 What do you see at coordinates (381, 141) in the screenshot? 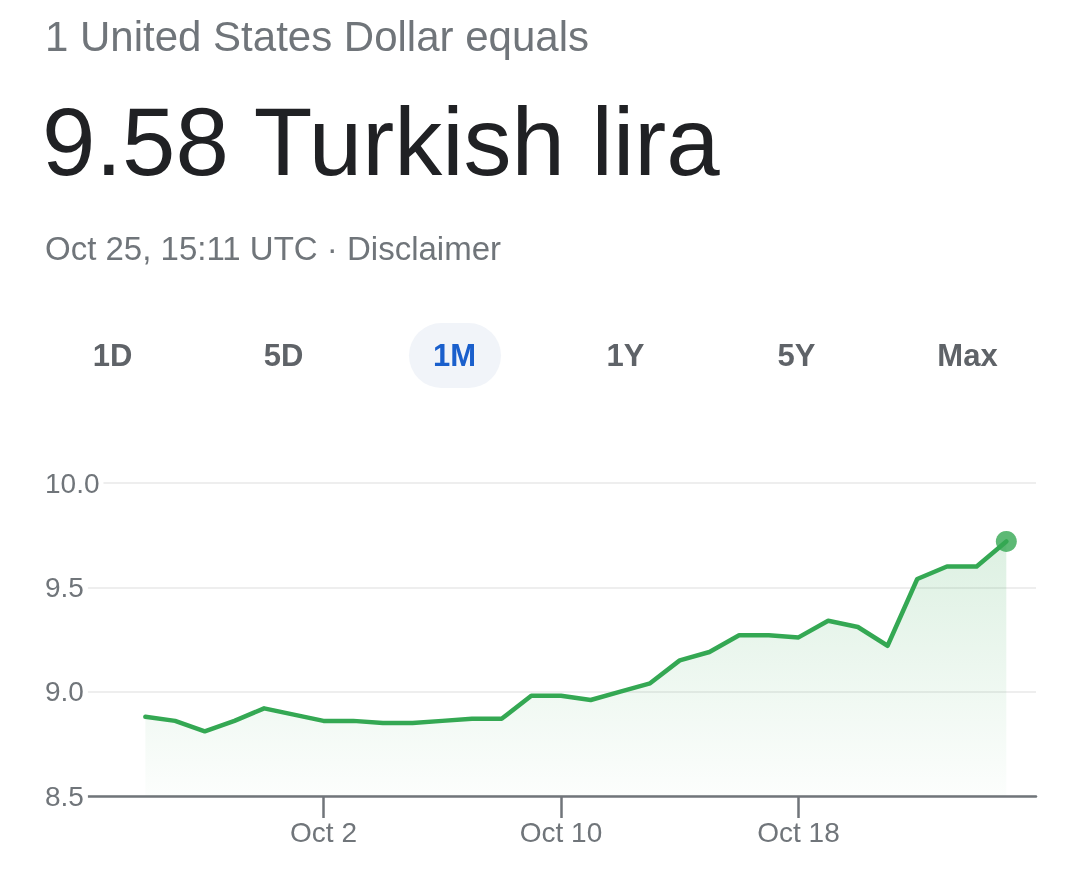
I see `chart-title: 9.58 Turkish lira` at bounding box center [381, 141].